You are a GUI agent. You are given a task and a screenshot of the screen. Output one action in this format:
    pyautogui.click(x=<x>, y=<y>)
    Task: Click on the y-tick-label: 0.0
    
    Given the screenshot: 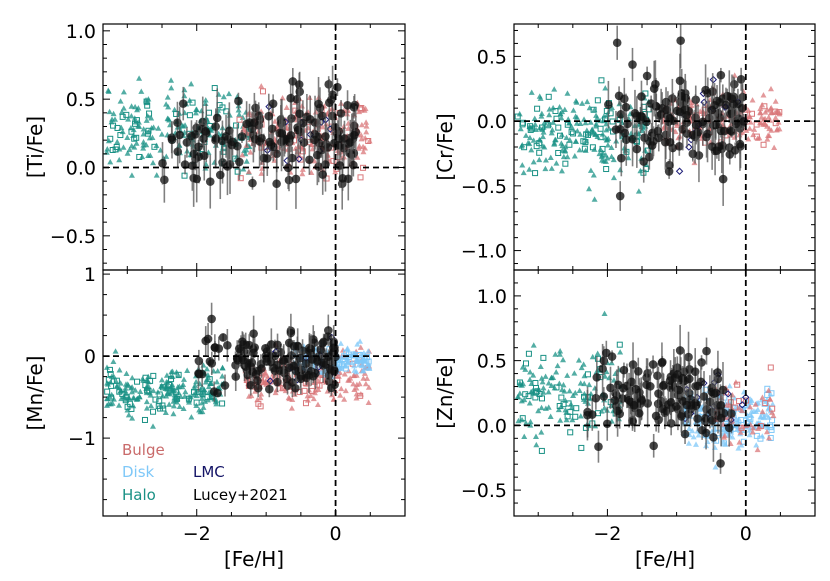 What is the action you would take?
    pyautogui.click(x=492, y=122)
    